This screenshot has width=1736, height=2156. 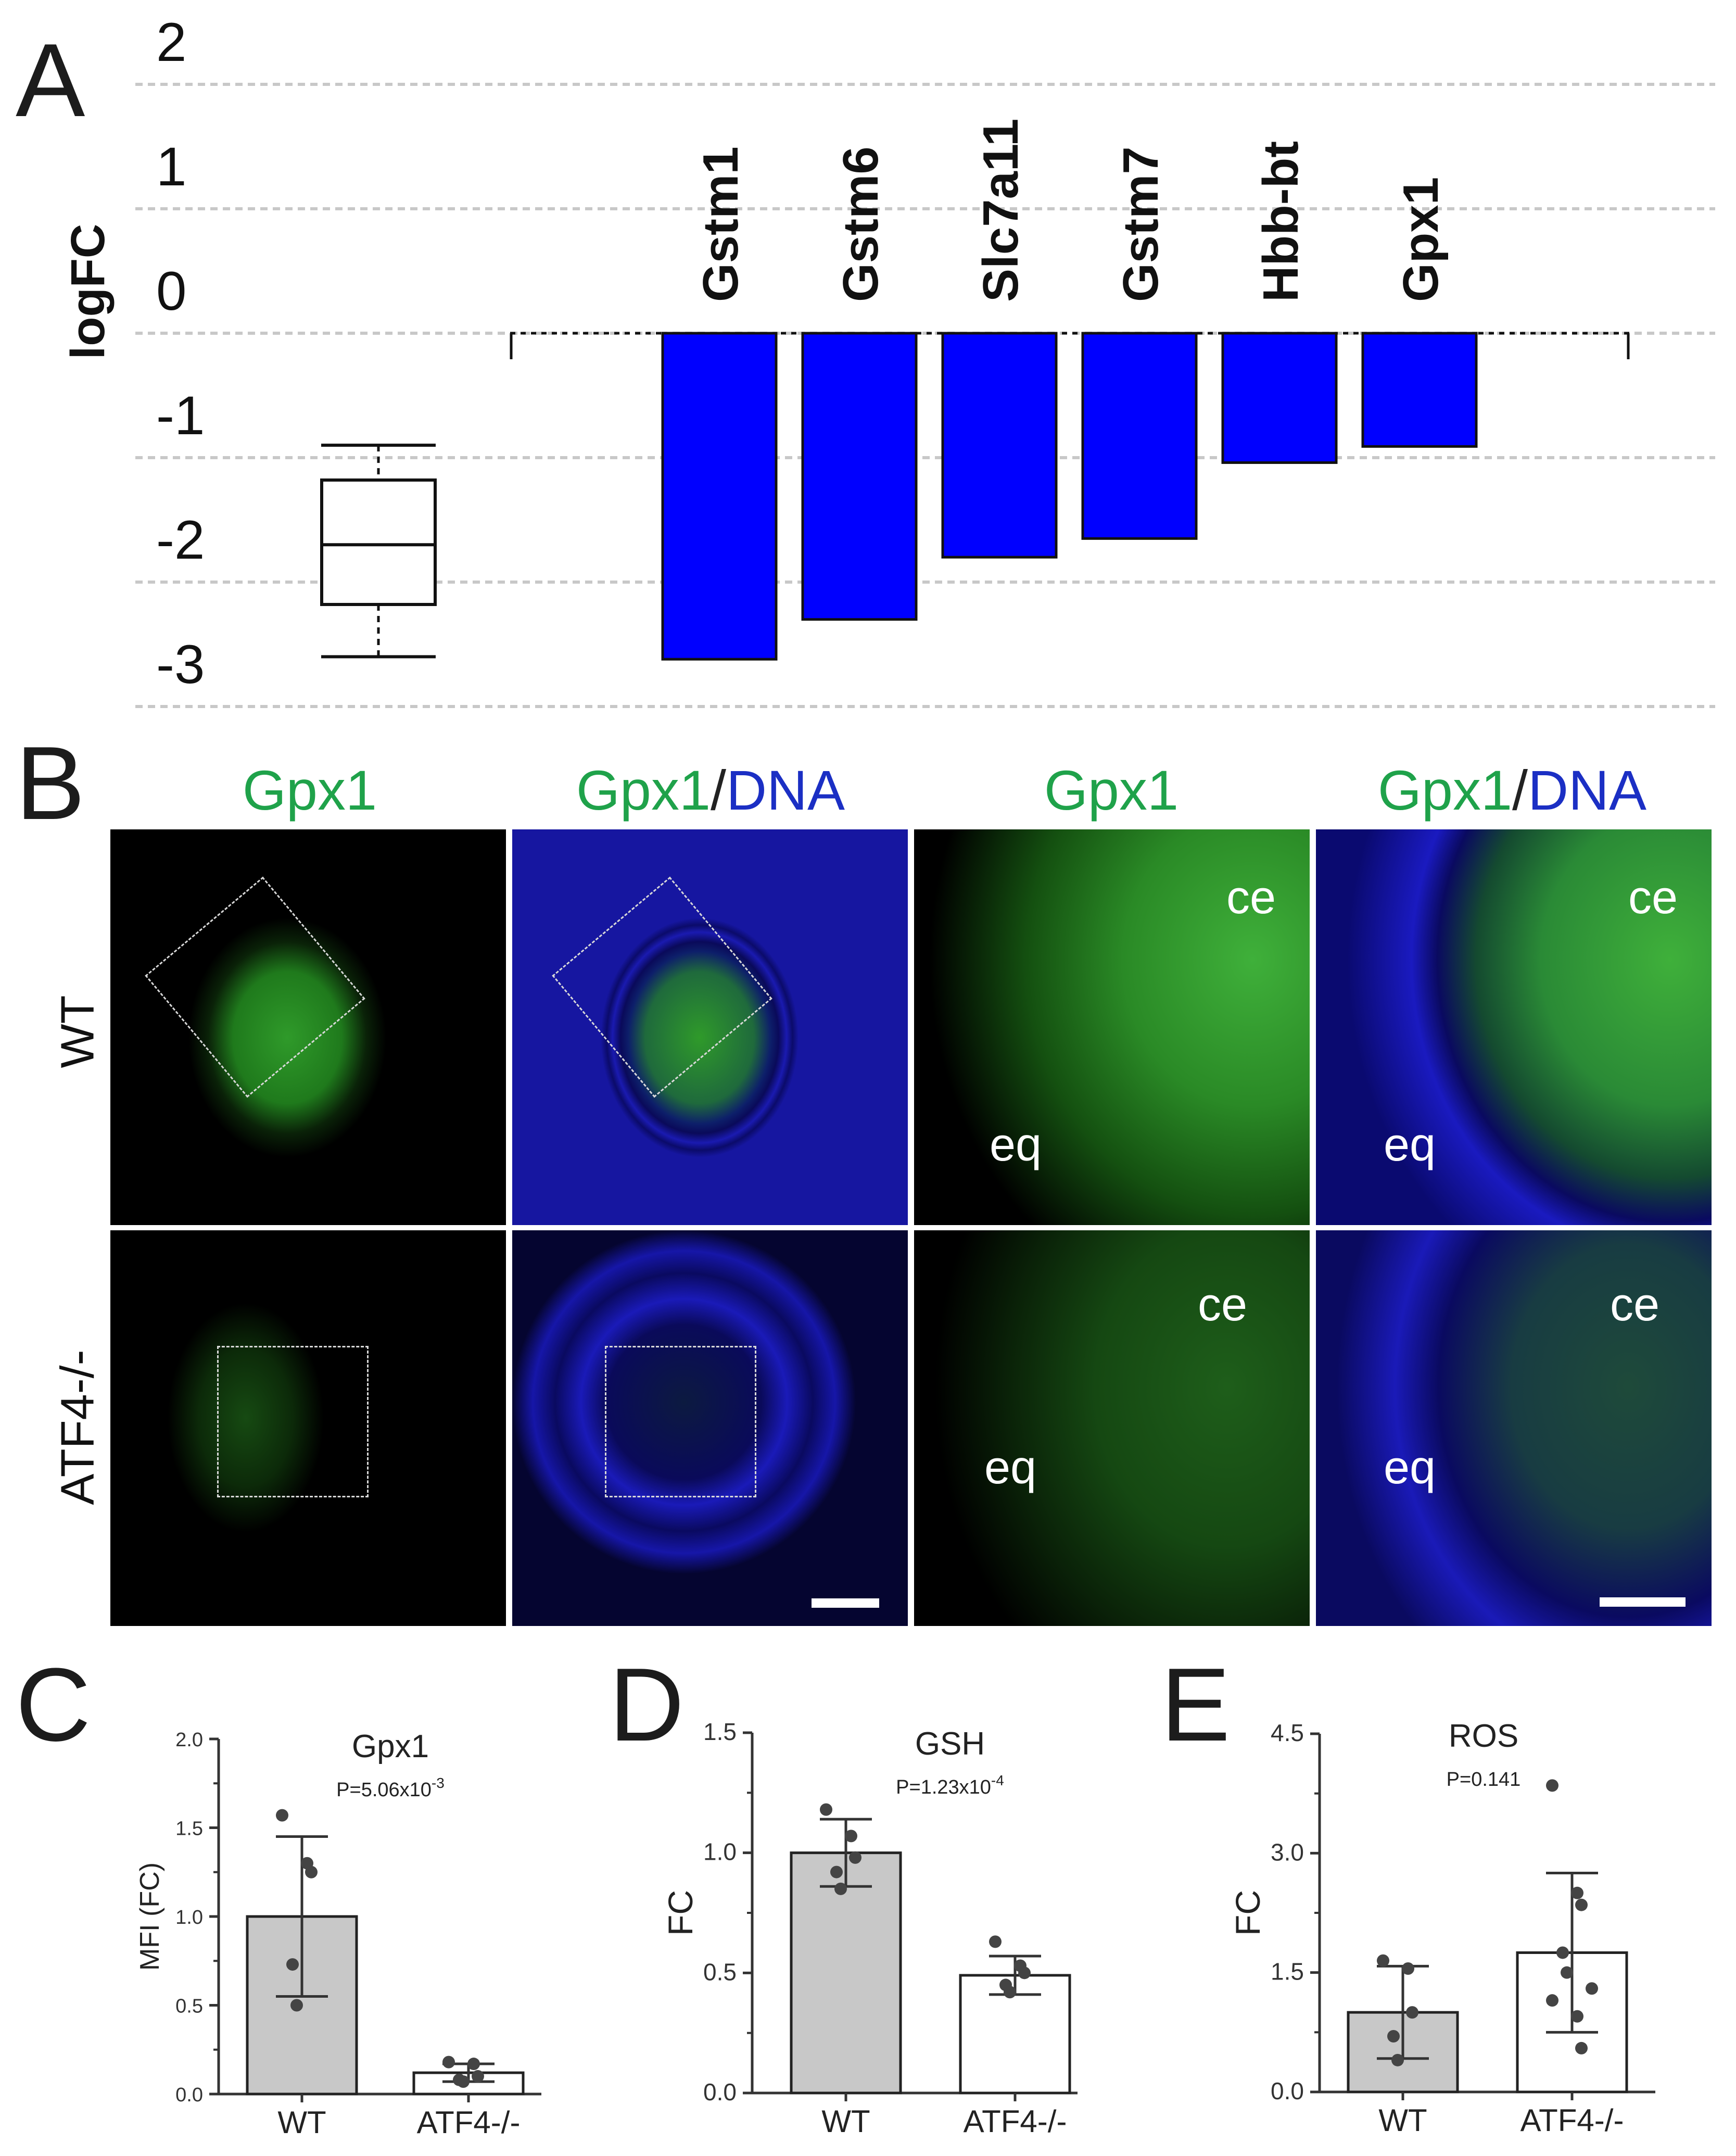 I want to click on y-tick-label: 1.0, so click(x=189, y=1917).